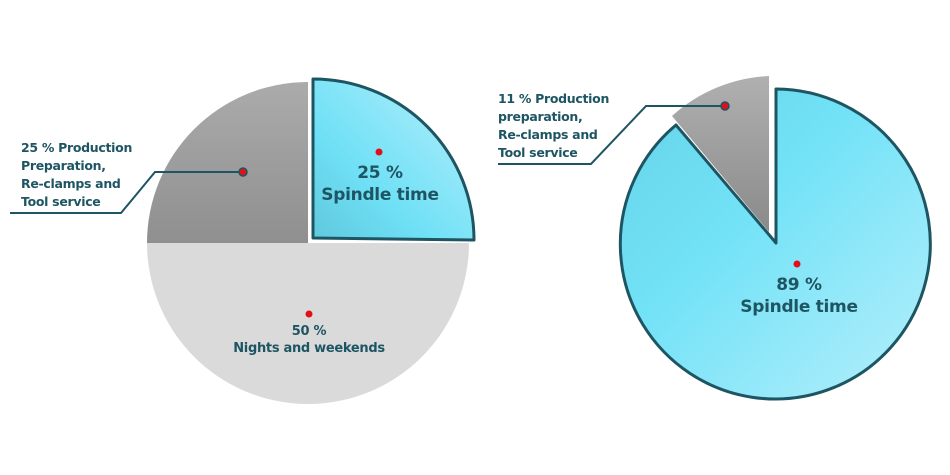 The width and height of the screenshot is (950, 475). I want to click on pct-value: 50 %, so click(309, 331).